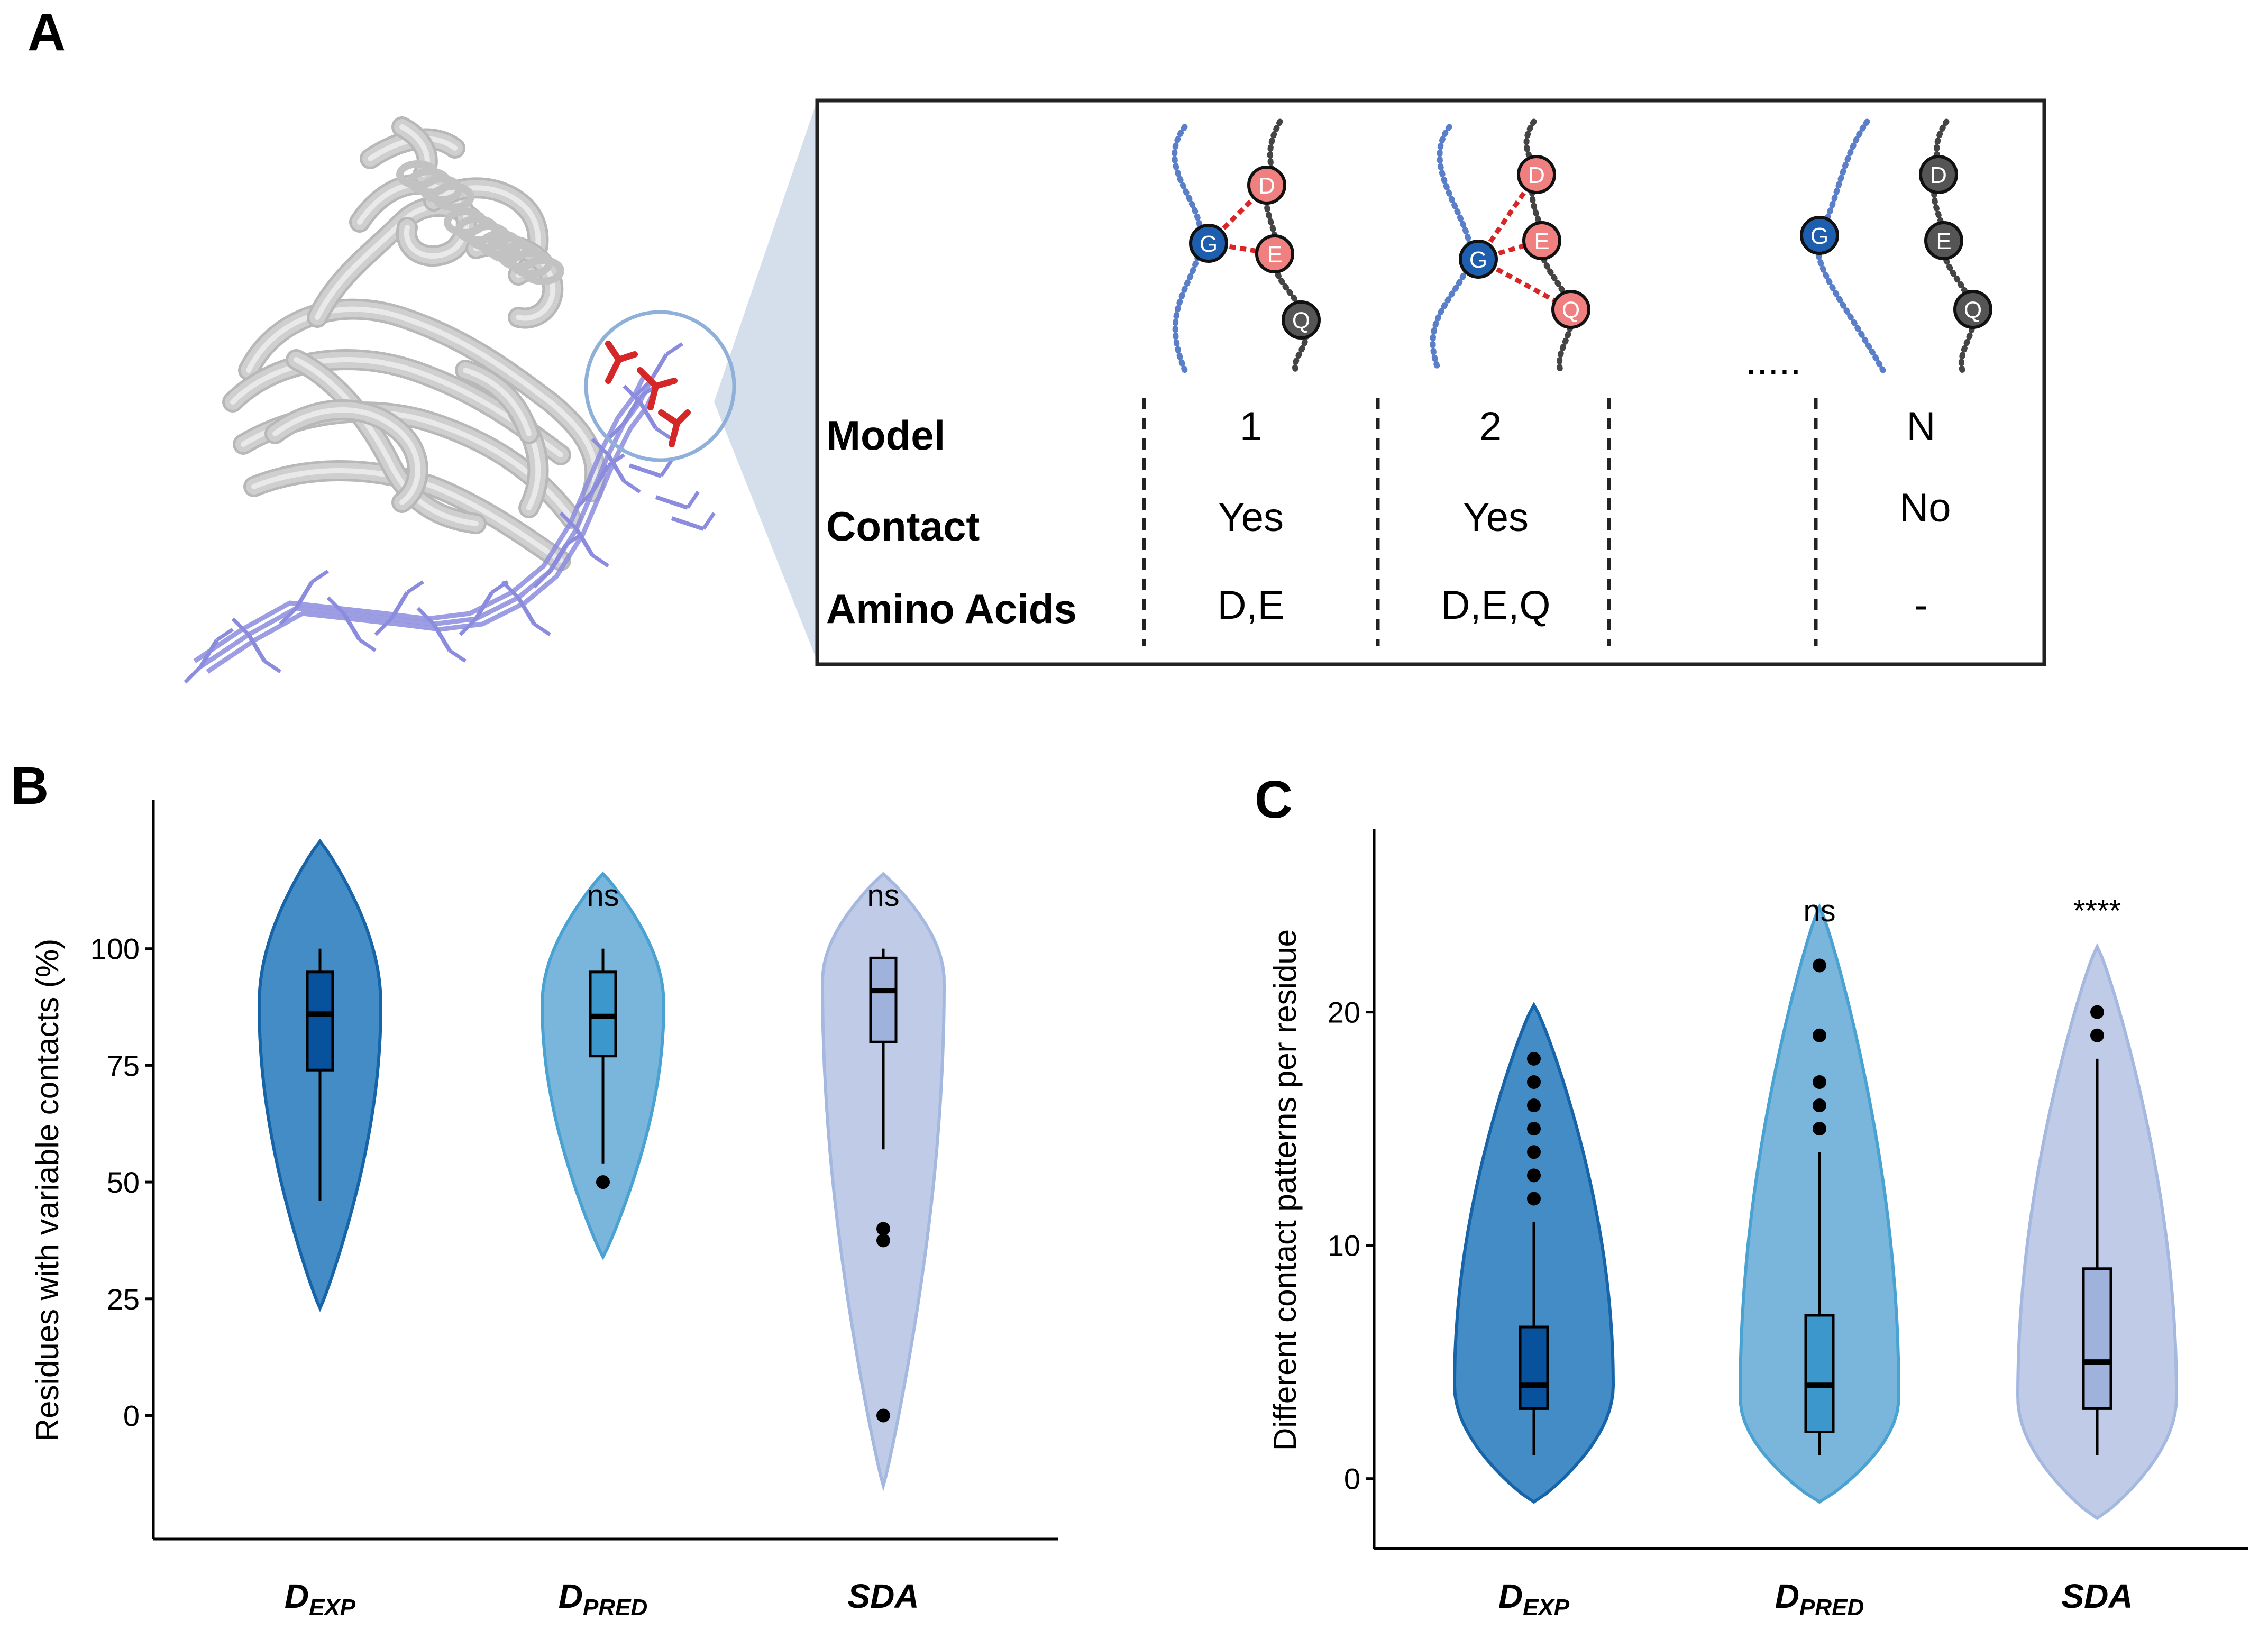 Image resolution: width=2268 pixels, height=1630 pixels. What do you see at coordinates (123, 1299) in the screenshot?
I see `y-tick-label: 25` at bounding box center [123, 1299].